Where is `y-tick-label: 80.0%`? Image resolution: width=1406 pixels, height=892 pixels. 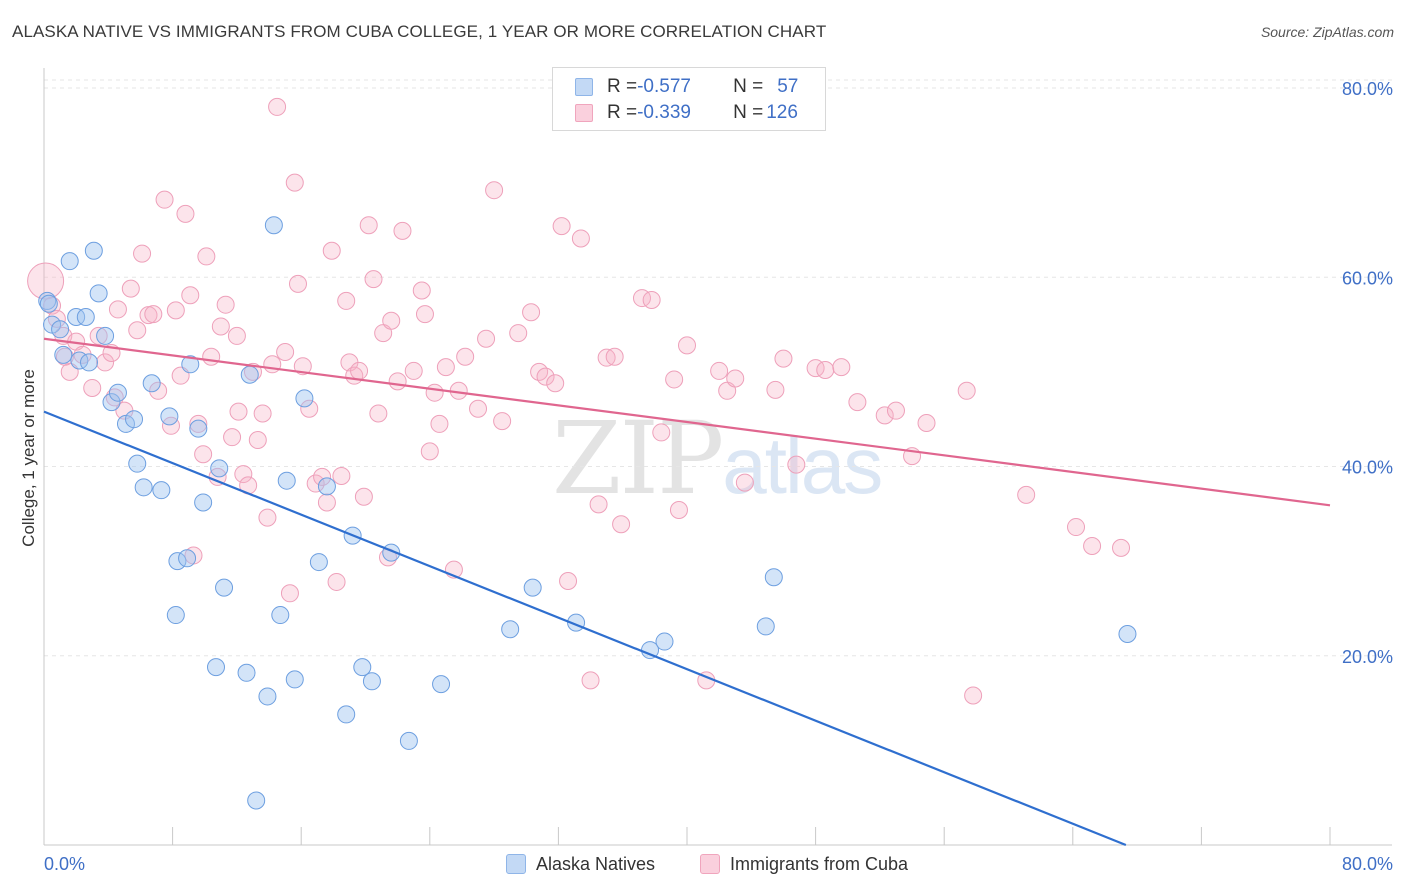 y-tick-label: 80.0% is located at coordinates (1367, 89).